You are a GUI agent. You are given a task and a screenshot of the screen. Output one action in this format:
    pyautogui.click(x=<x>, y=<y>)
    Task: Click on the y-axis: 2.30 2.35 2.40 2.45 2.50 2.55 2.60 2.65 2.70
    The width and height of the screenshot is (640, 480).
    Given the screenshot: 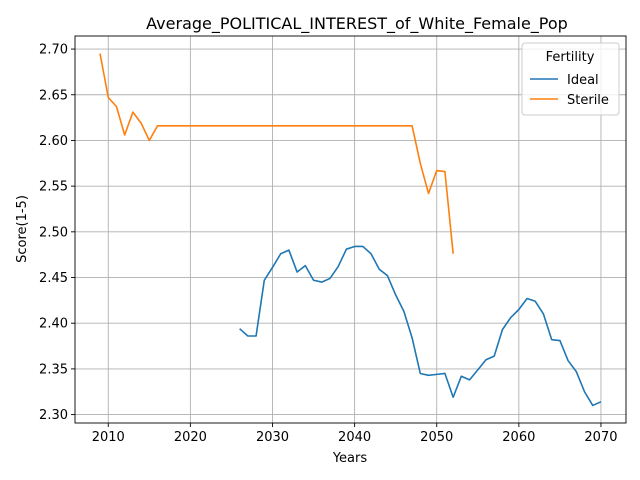 What is the action you would take?
    pyautogui.click(x=57, y=233)
    